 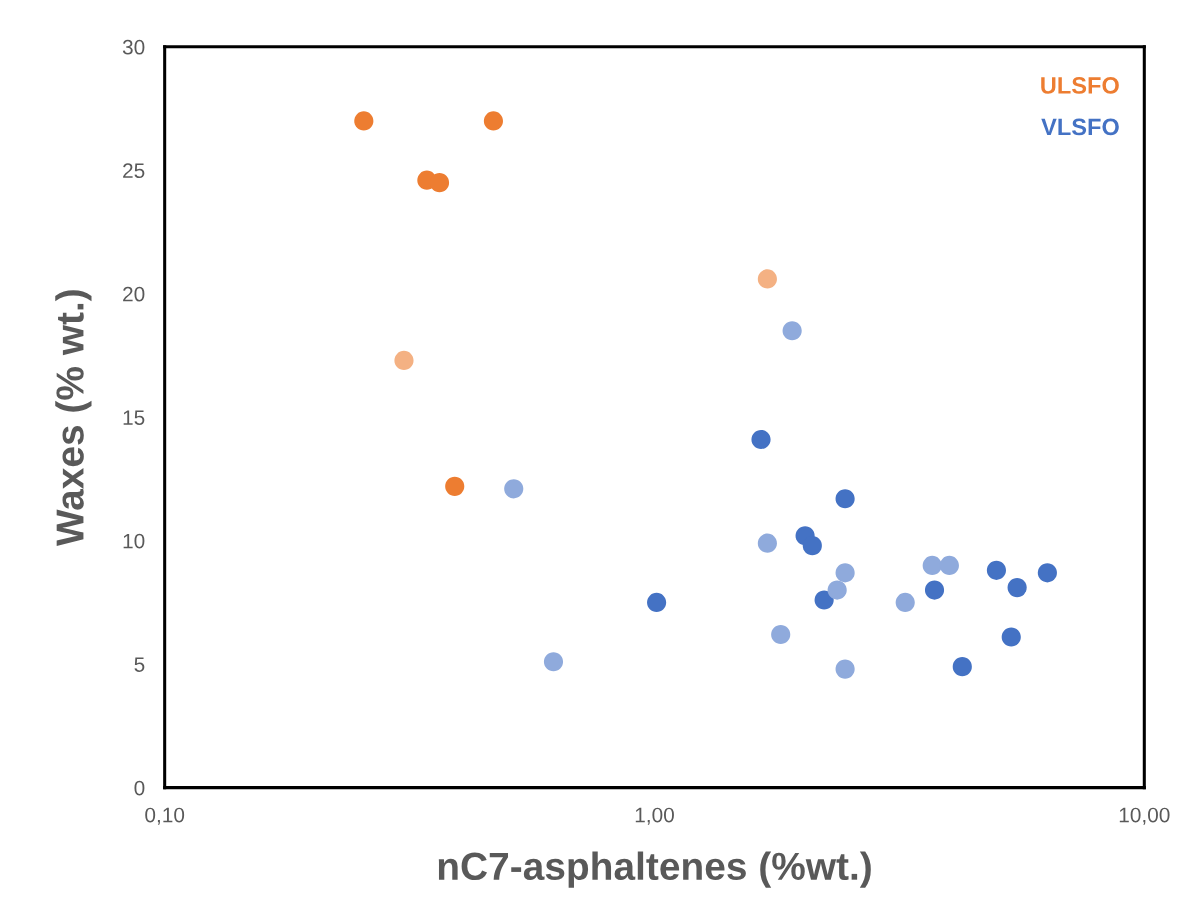 I want to click on y-tick-label: 0, so click(x=139, y=788).